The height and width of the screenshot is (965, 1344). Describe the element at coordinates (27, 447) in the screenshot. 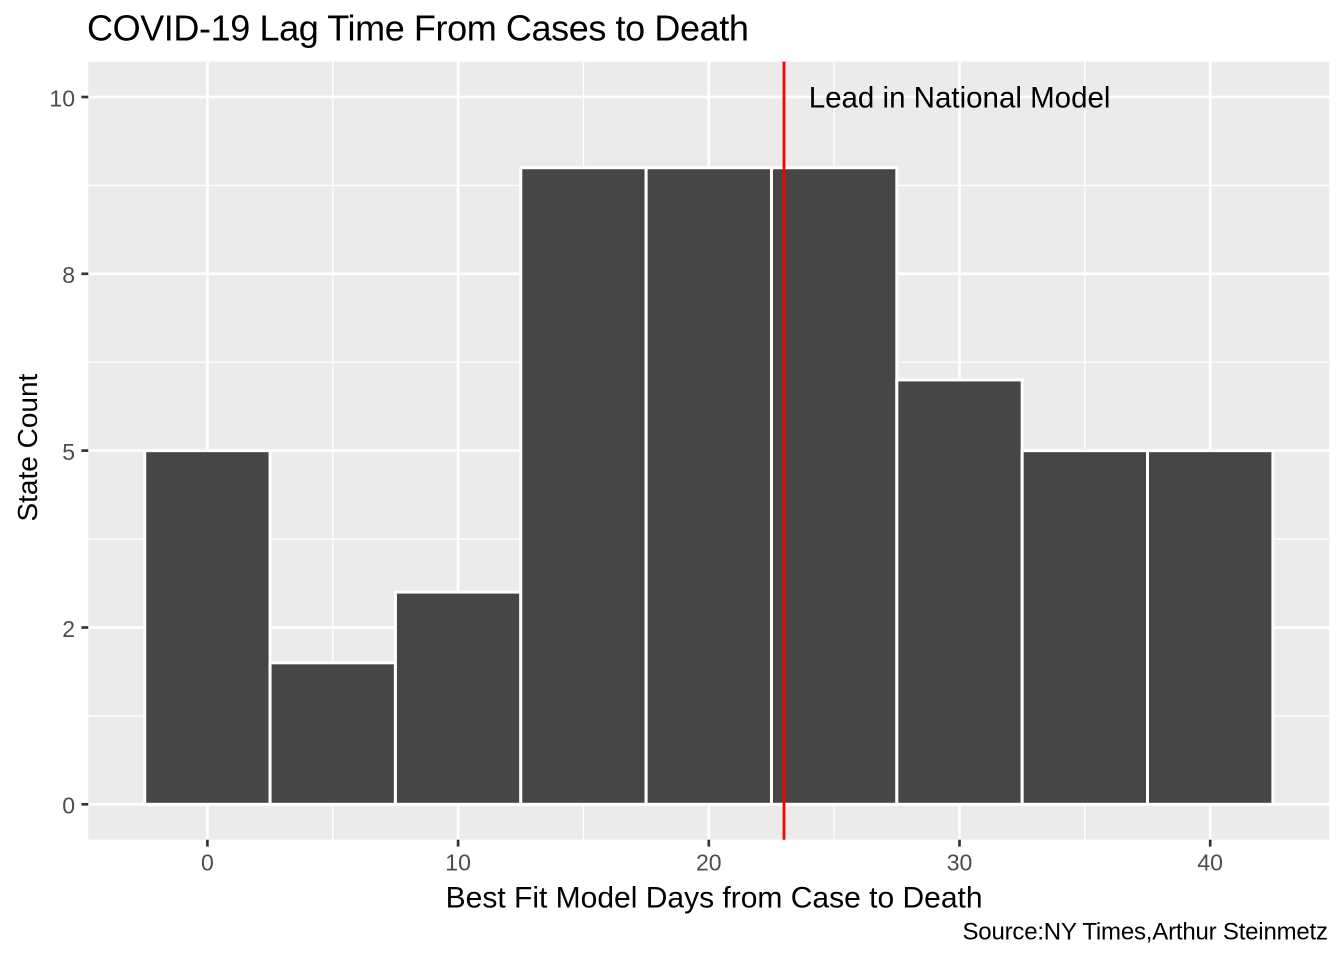

I see `svg-text: State Count` at that location.